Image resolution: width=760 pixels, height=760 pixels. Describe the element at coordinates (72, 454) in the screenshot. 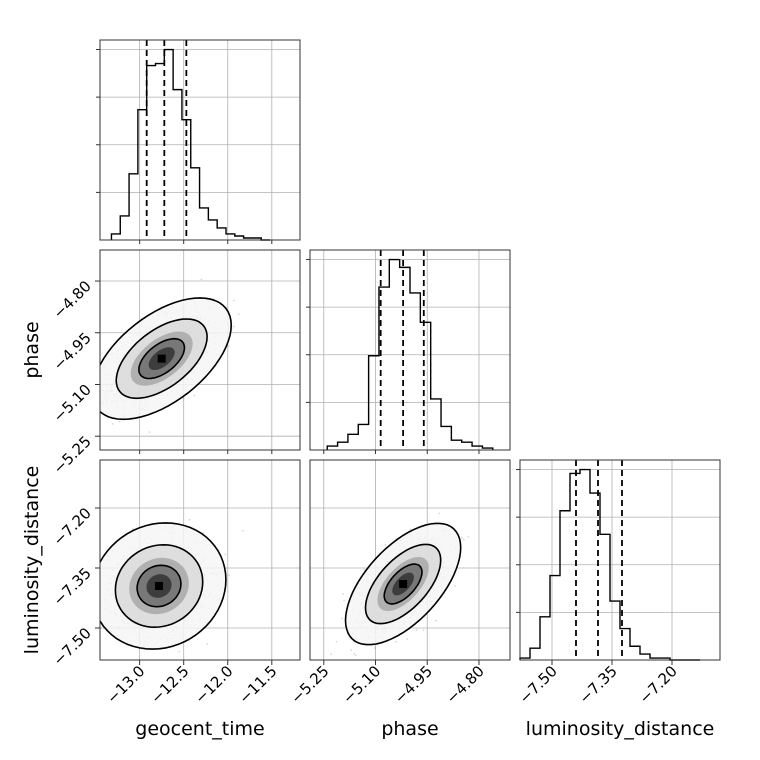

I see `y-tick-label: −5.25` at that location.